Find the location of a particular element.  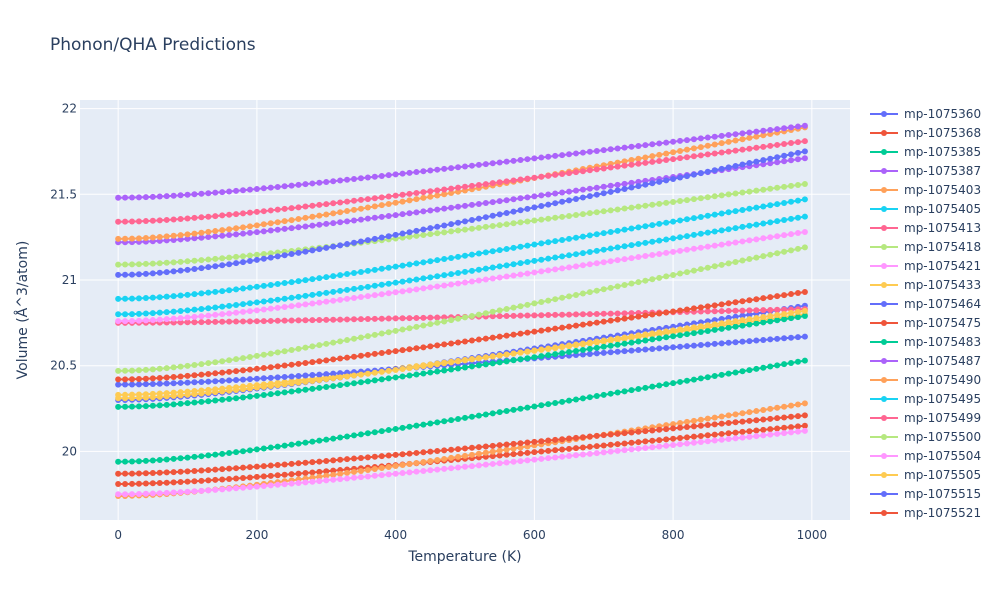

legend-item: mp-1075504 is located at coordinates (925, 456).